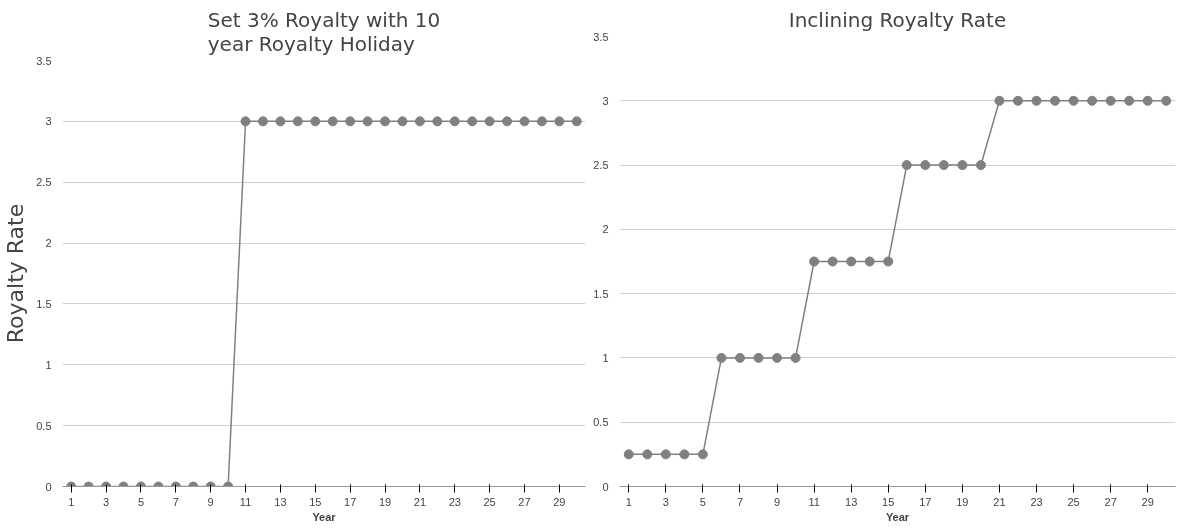  Describe the element at coordinates (897, 19) in the screenshot. I see `chart-title: Inclining Royalty Rate` at that location.